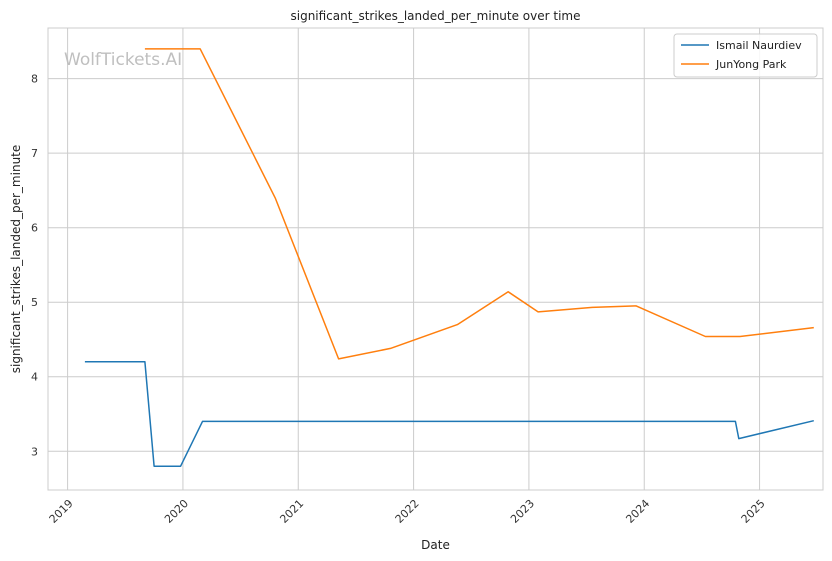 The width and height of the screenshot is (832, 561). What do you see at coordinates (759, 45) in the screenshot?
I see `legend-label-ismail-naurdiev: Ismail Naurdiev` at bounding box center [759, 45].